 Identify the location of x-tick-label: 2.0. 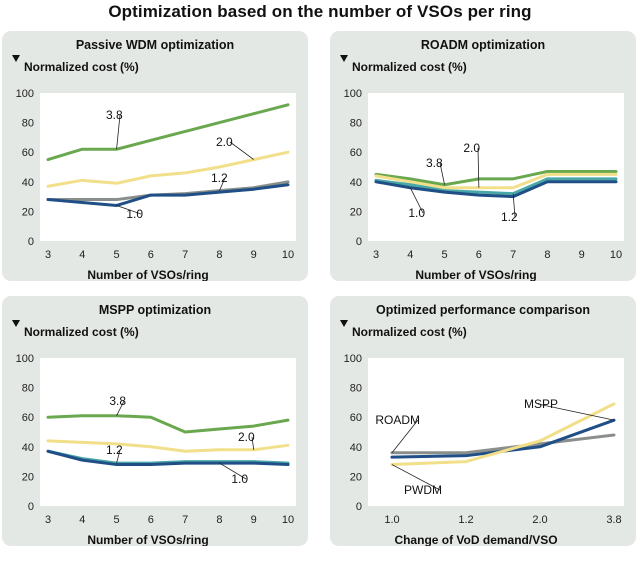
(539, 520).